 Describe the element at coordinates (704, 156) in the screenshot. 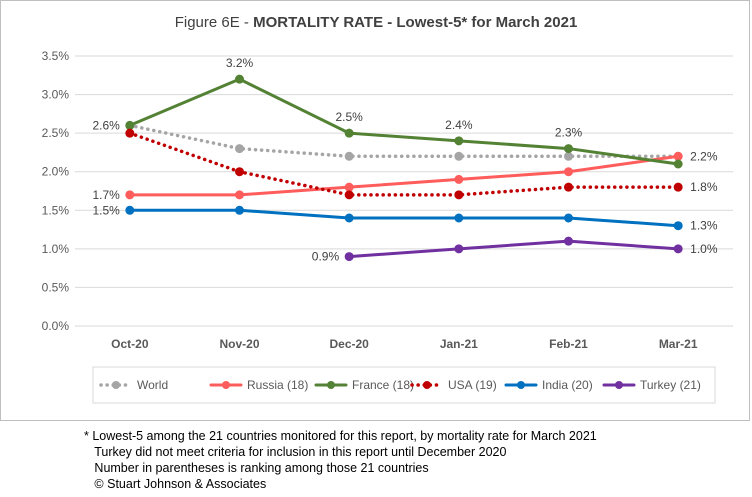

I see `data-label: 2.2%` at that location.